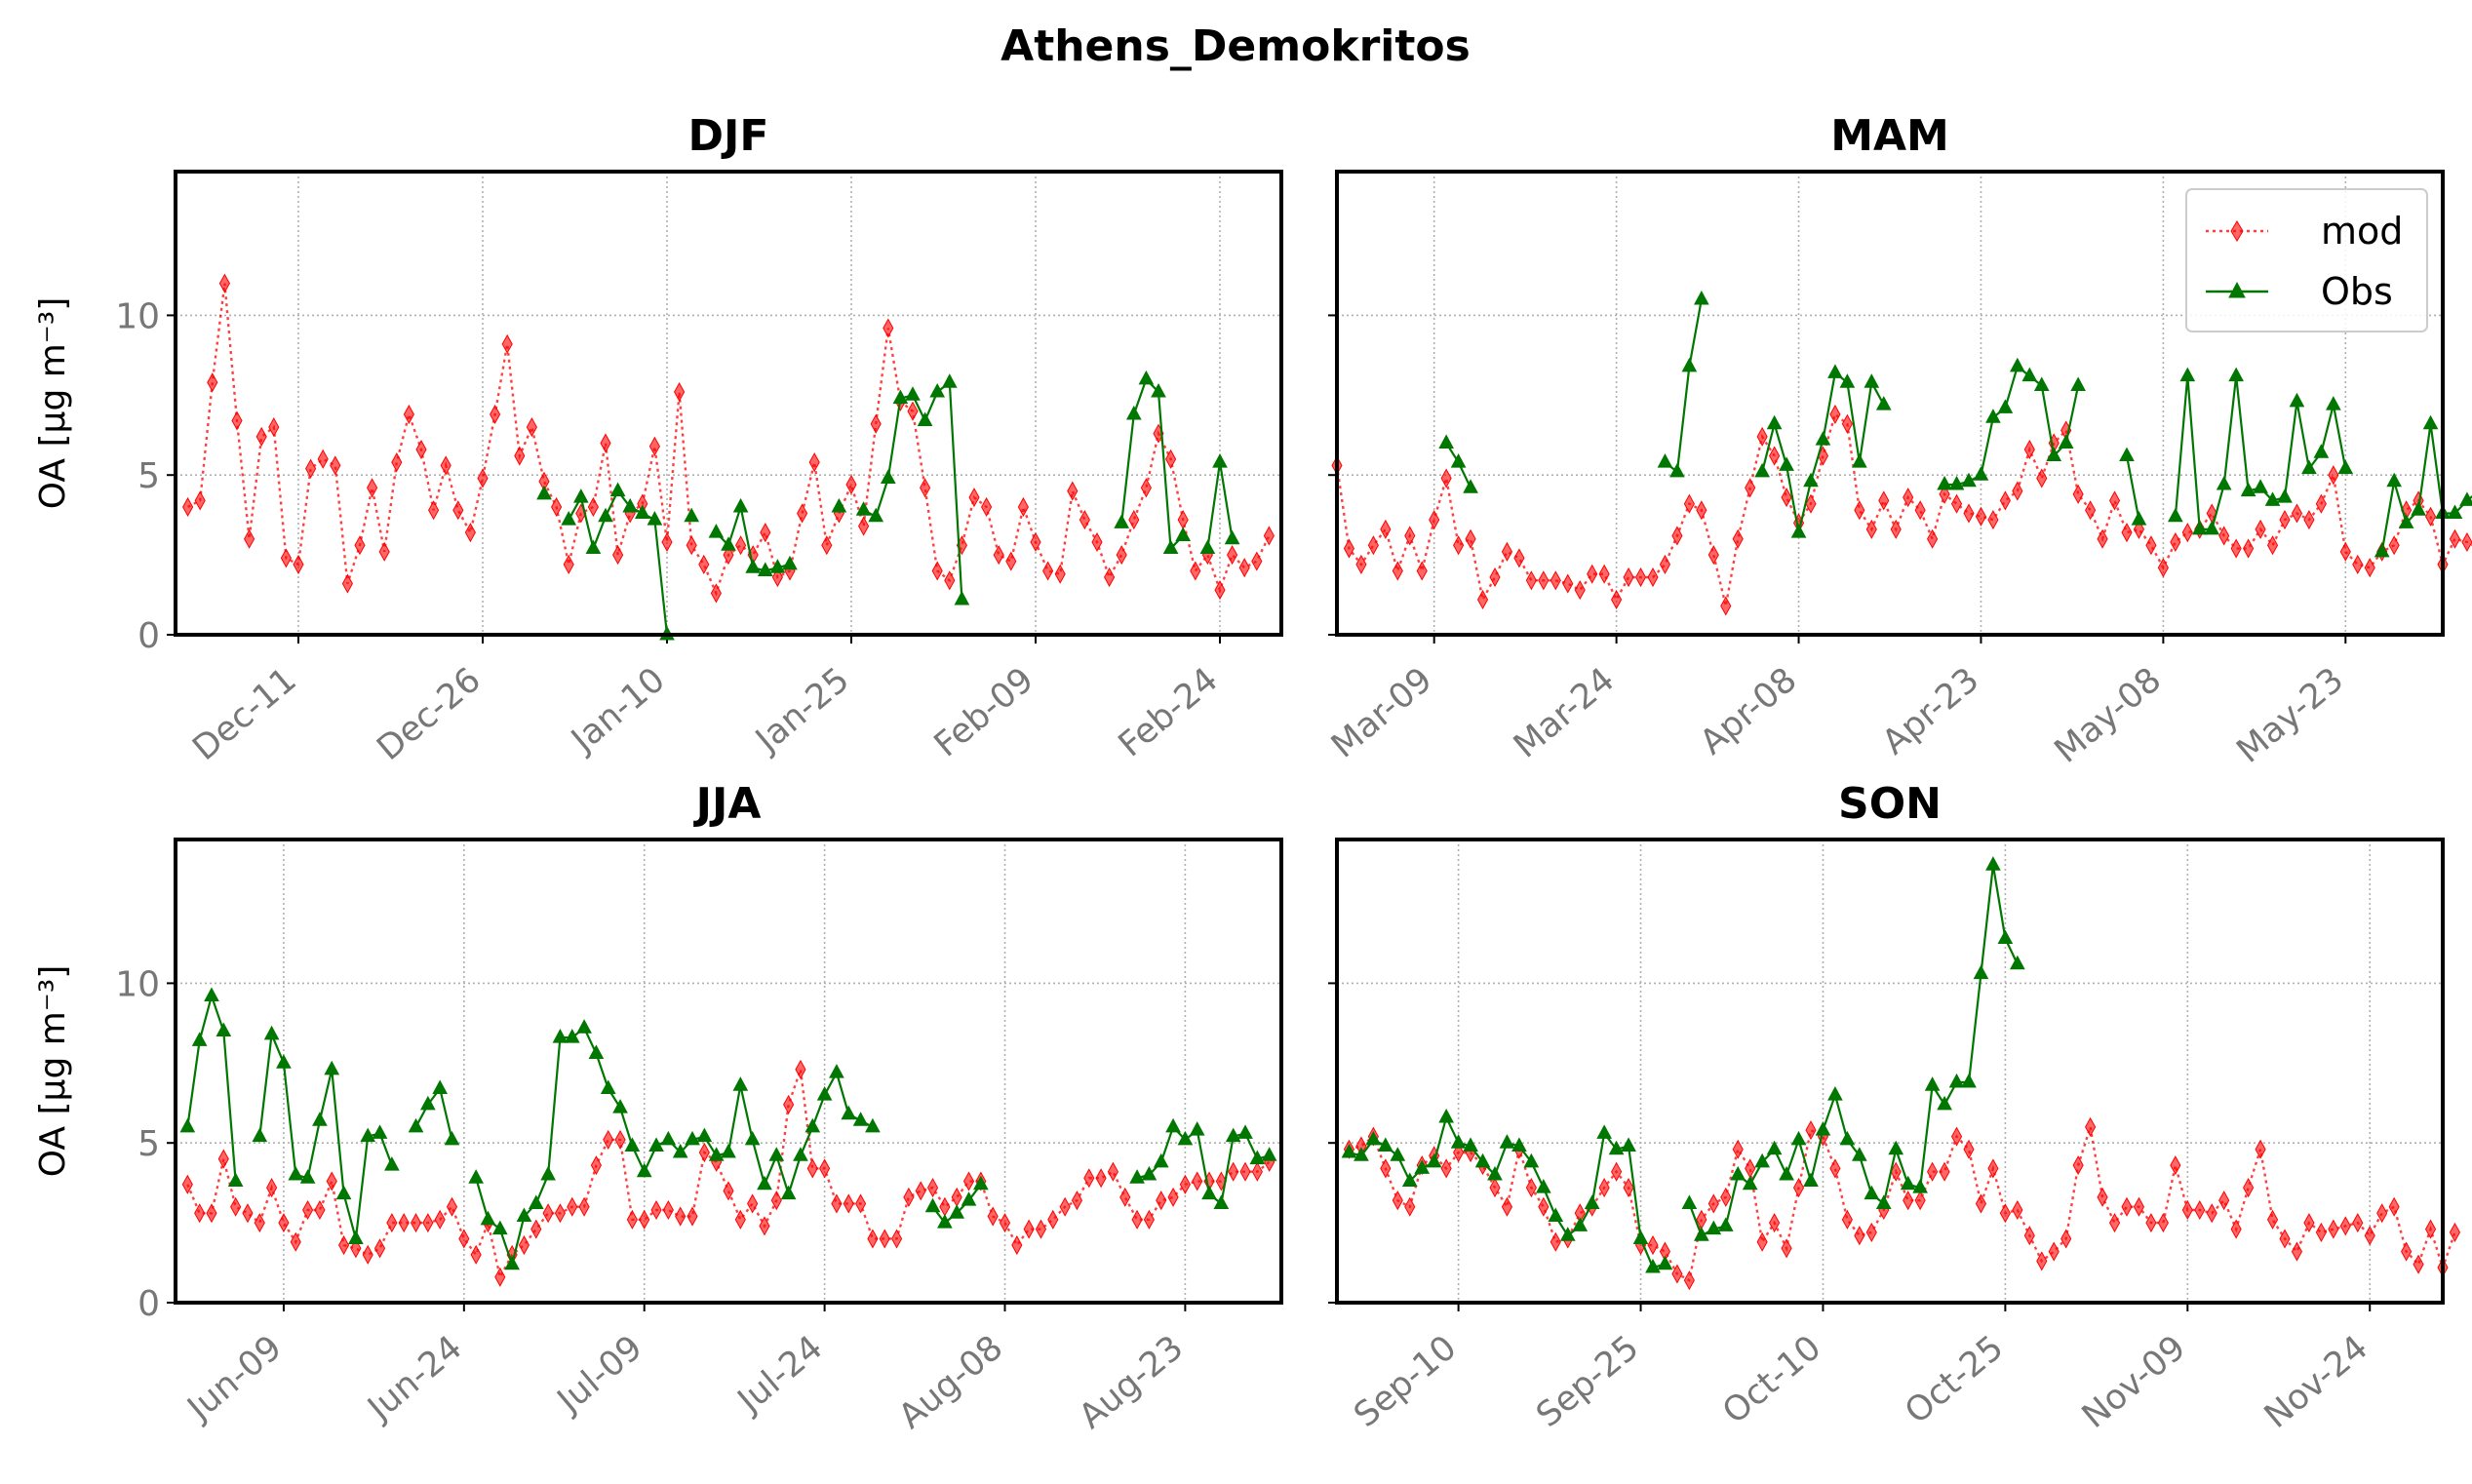 This screenshot has width=2472, height=1484. I want to click on series-obs, so click(1955, 424).